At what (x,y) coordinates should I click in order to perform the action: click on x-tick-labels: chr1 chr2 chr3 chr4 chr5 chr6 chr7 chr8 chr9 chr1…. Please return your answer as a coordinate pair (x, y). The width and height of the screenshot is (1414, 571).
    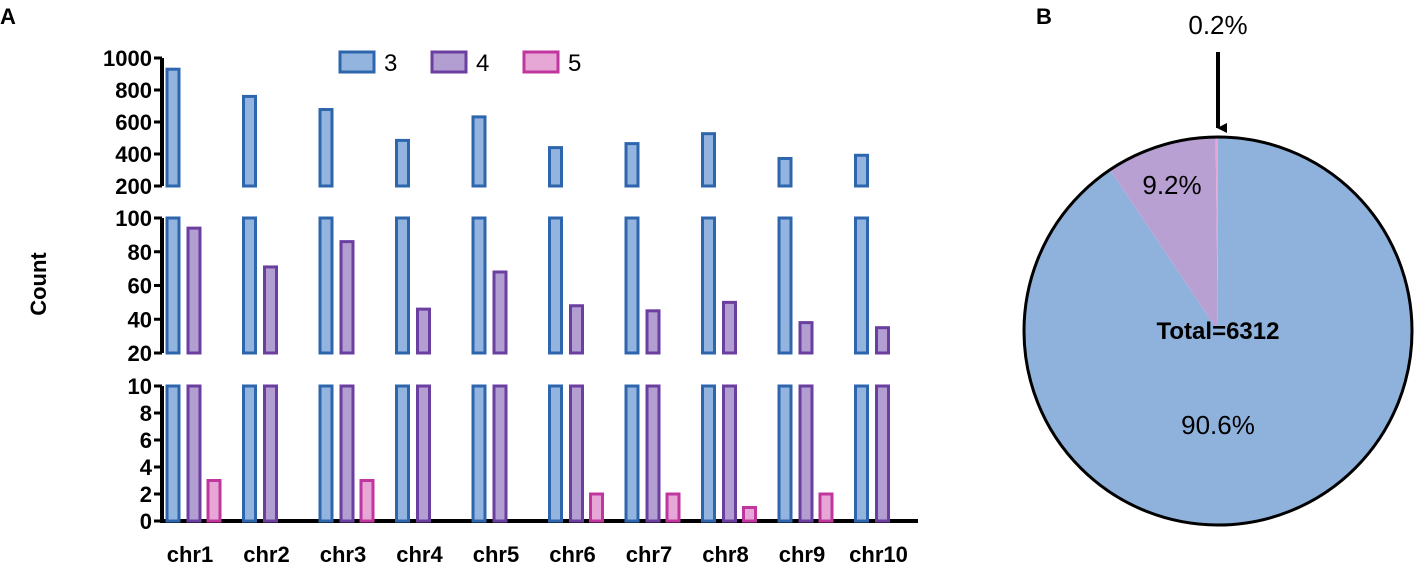
    Looking at the image, I should click on (537, 554).